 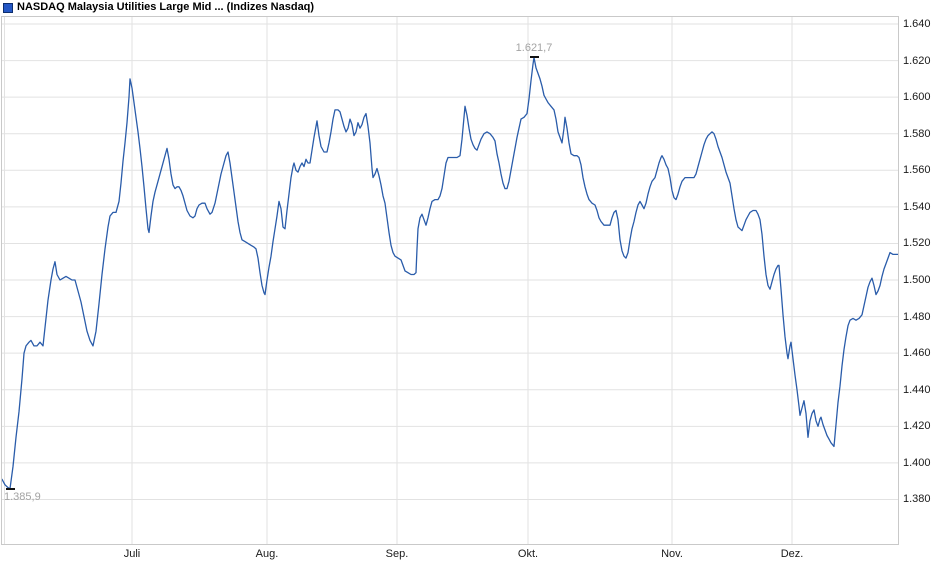 What do you see at coordinates (917, 133) in the screenshot?
I see `y-axis-label: 1.580` at bounding box center [917, 133].